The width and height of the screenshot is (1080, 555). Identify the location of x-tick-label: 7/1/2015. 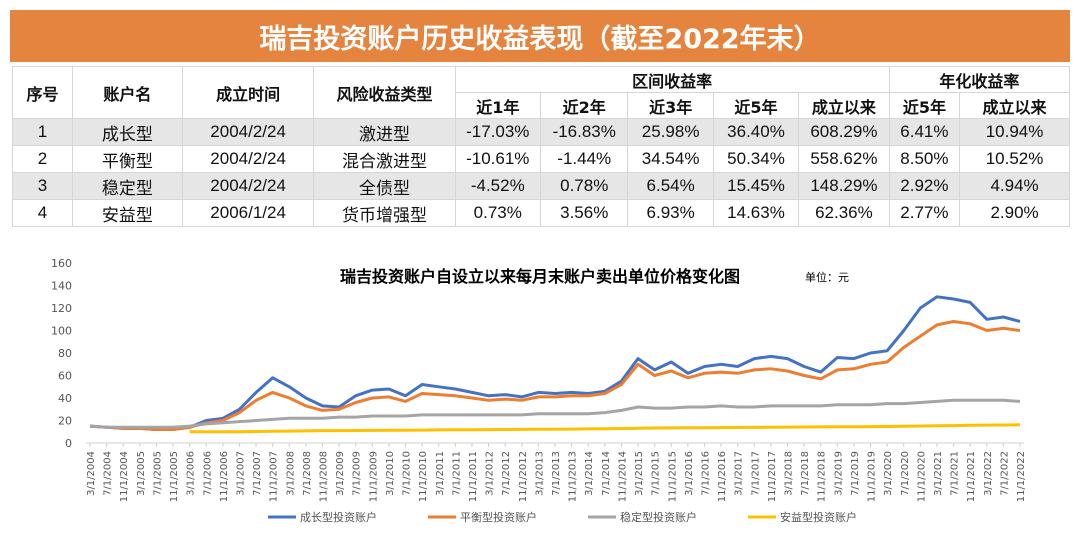
(656, 473).